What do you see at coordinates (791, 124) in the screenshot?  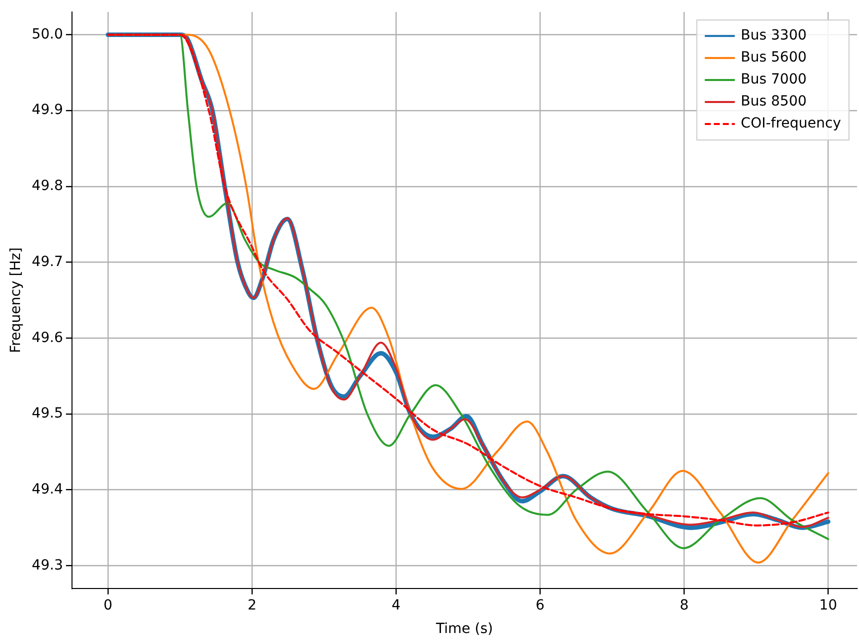 I see `legend-label: COI-frequency` at bounding box center [791, 124].